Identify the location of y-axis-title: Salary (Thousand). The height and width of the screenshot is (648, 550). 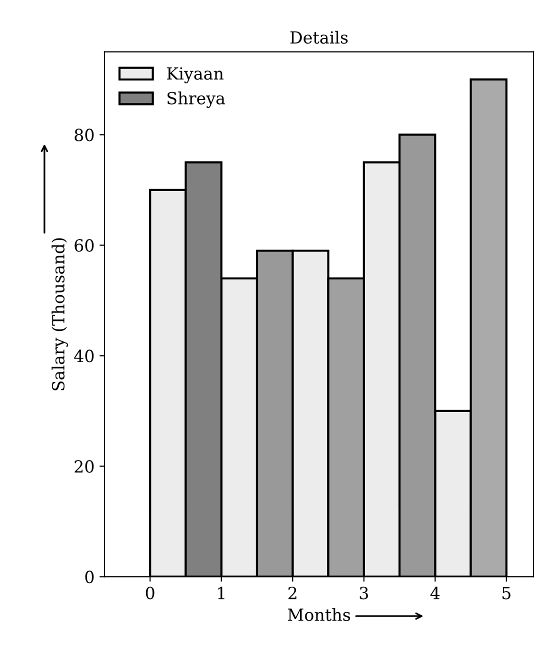
(60, 314).